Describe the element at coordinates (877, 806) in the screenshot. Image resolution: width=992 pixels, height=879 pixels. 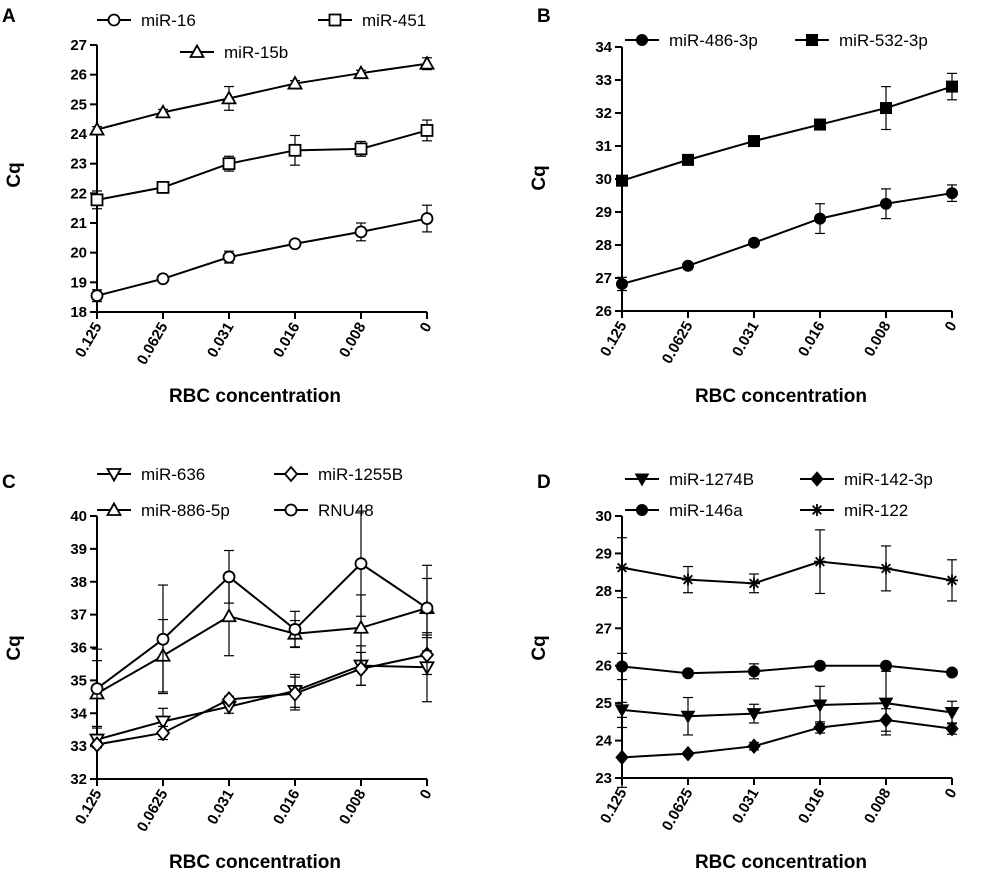
I see `panel-d-x-tick-label: 0.008` at that location.